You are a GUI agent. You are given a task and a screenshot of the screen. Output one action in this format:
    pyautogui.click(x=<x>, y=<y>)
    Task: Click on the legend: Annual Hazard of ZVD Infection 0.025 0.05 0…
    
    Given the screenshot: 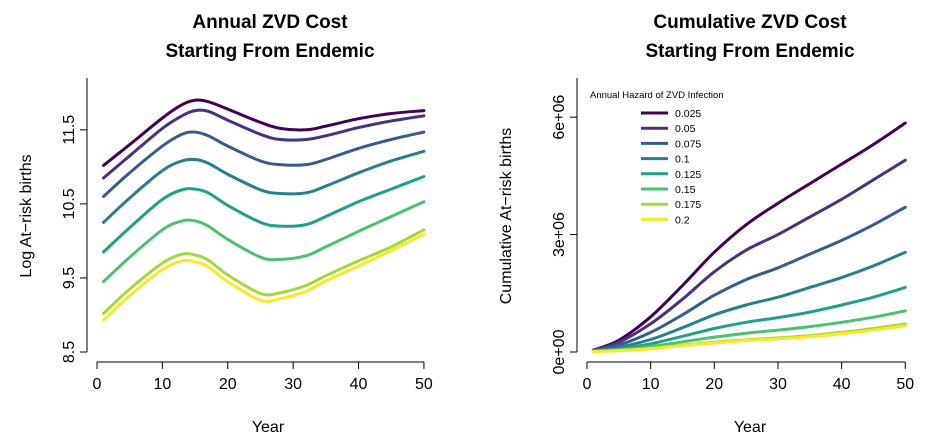 What is the action you would take?
    pyautogui.click(x=657, y=158)
    